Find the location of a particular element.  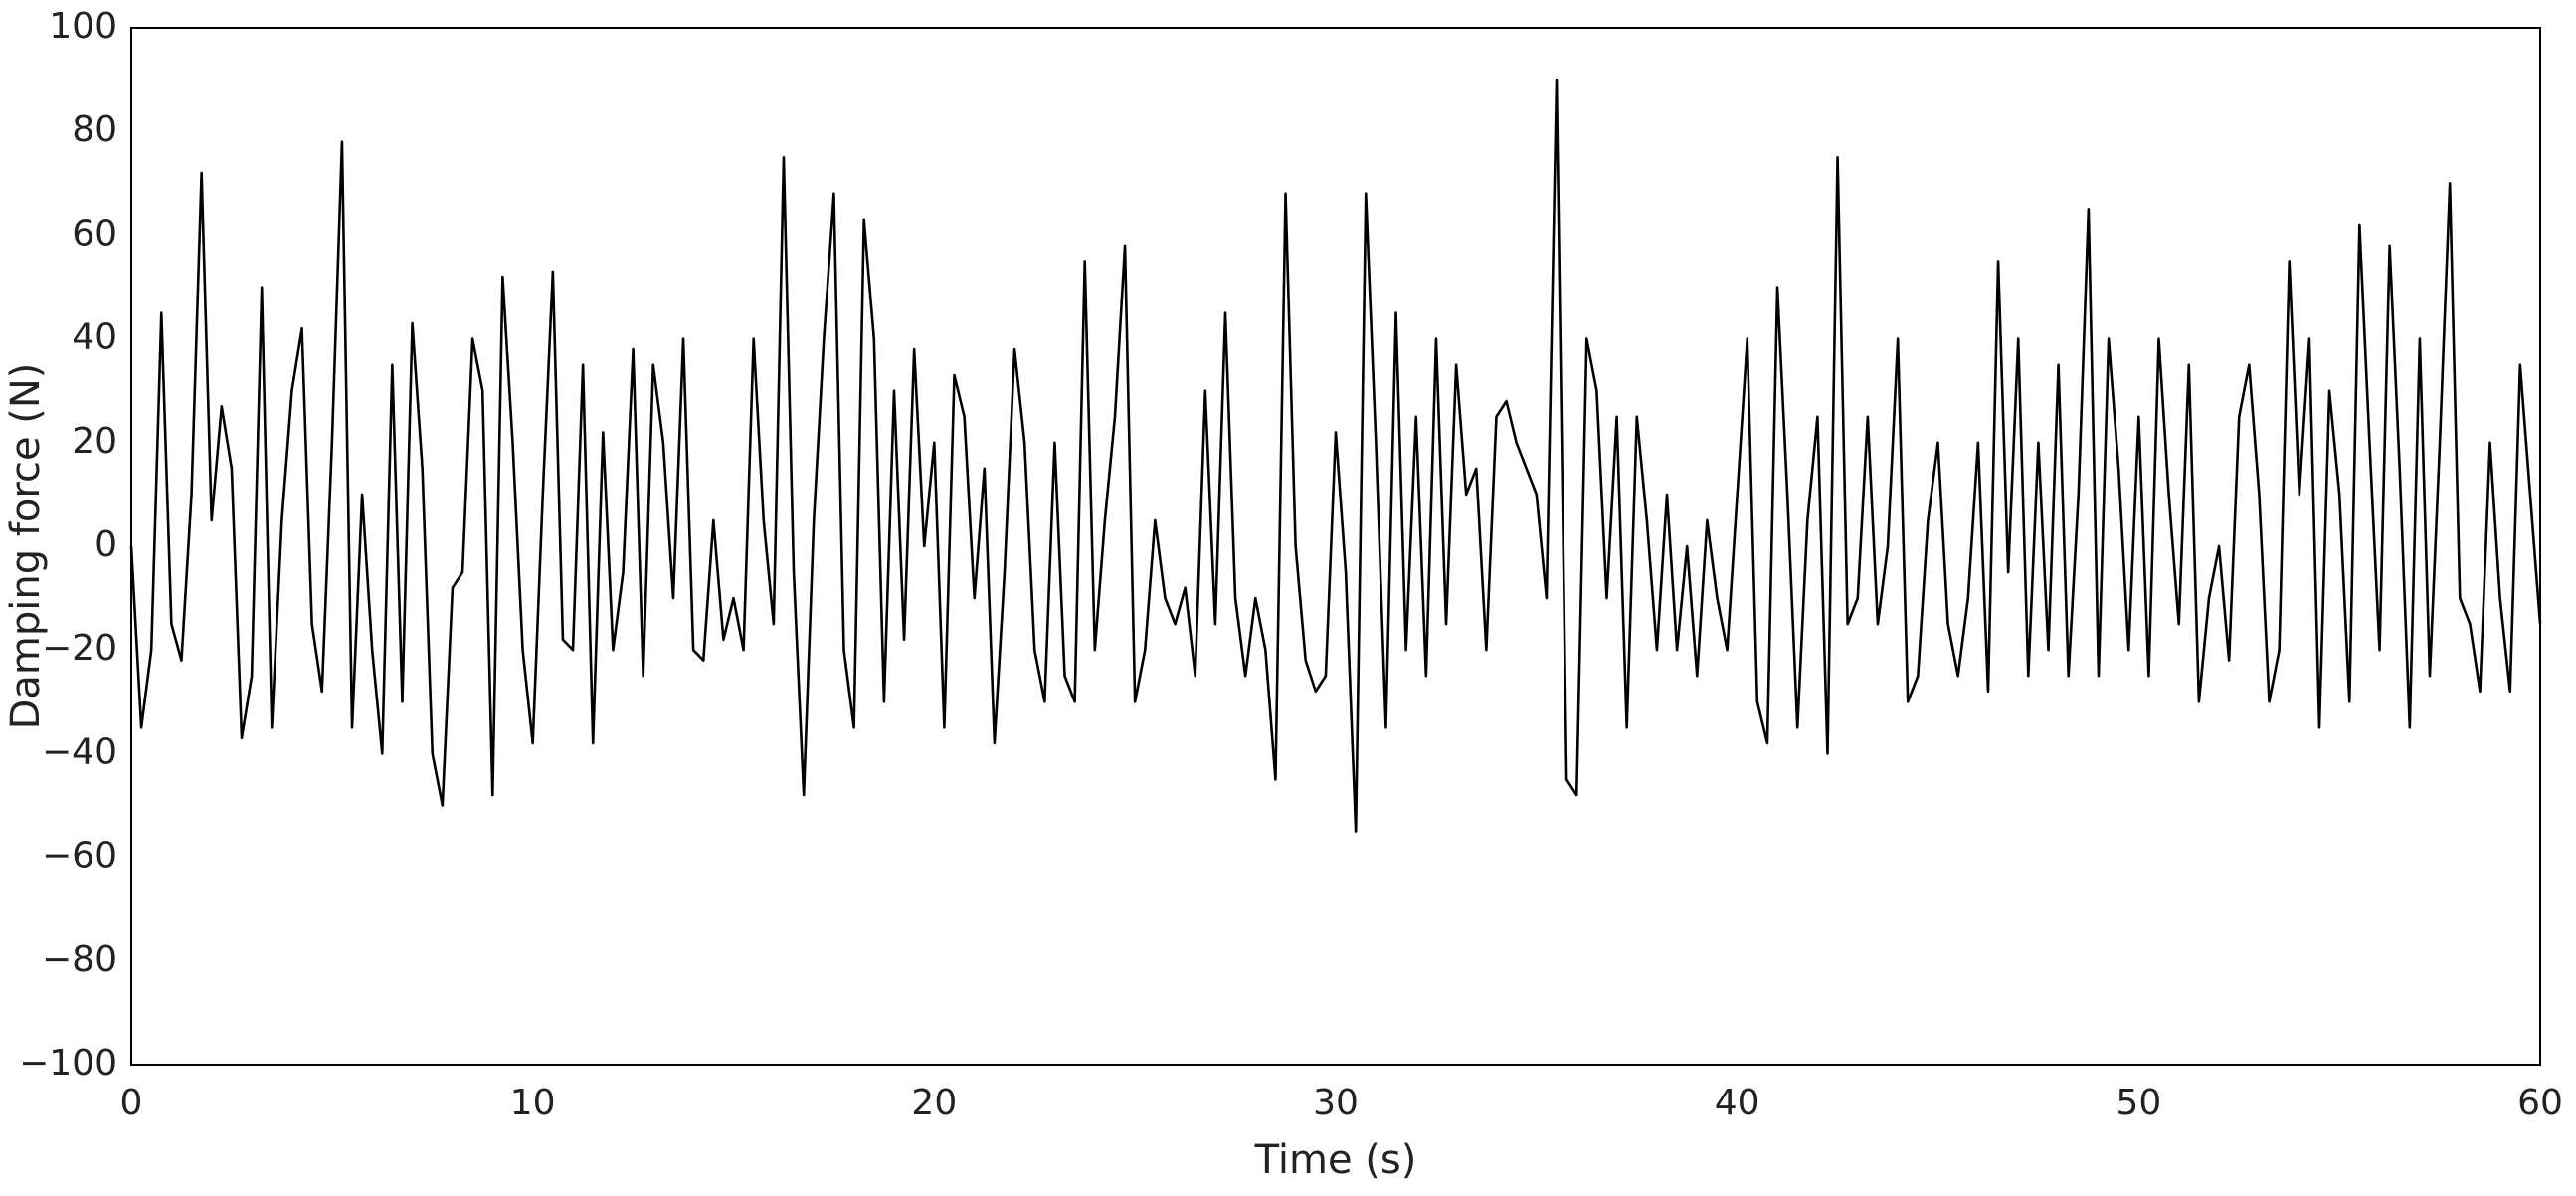

x-tick-label: 30 is located at coordinates (1336, 1103).